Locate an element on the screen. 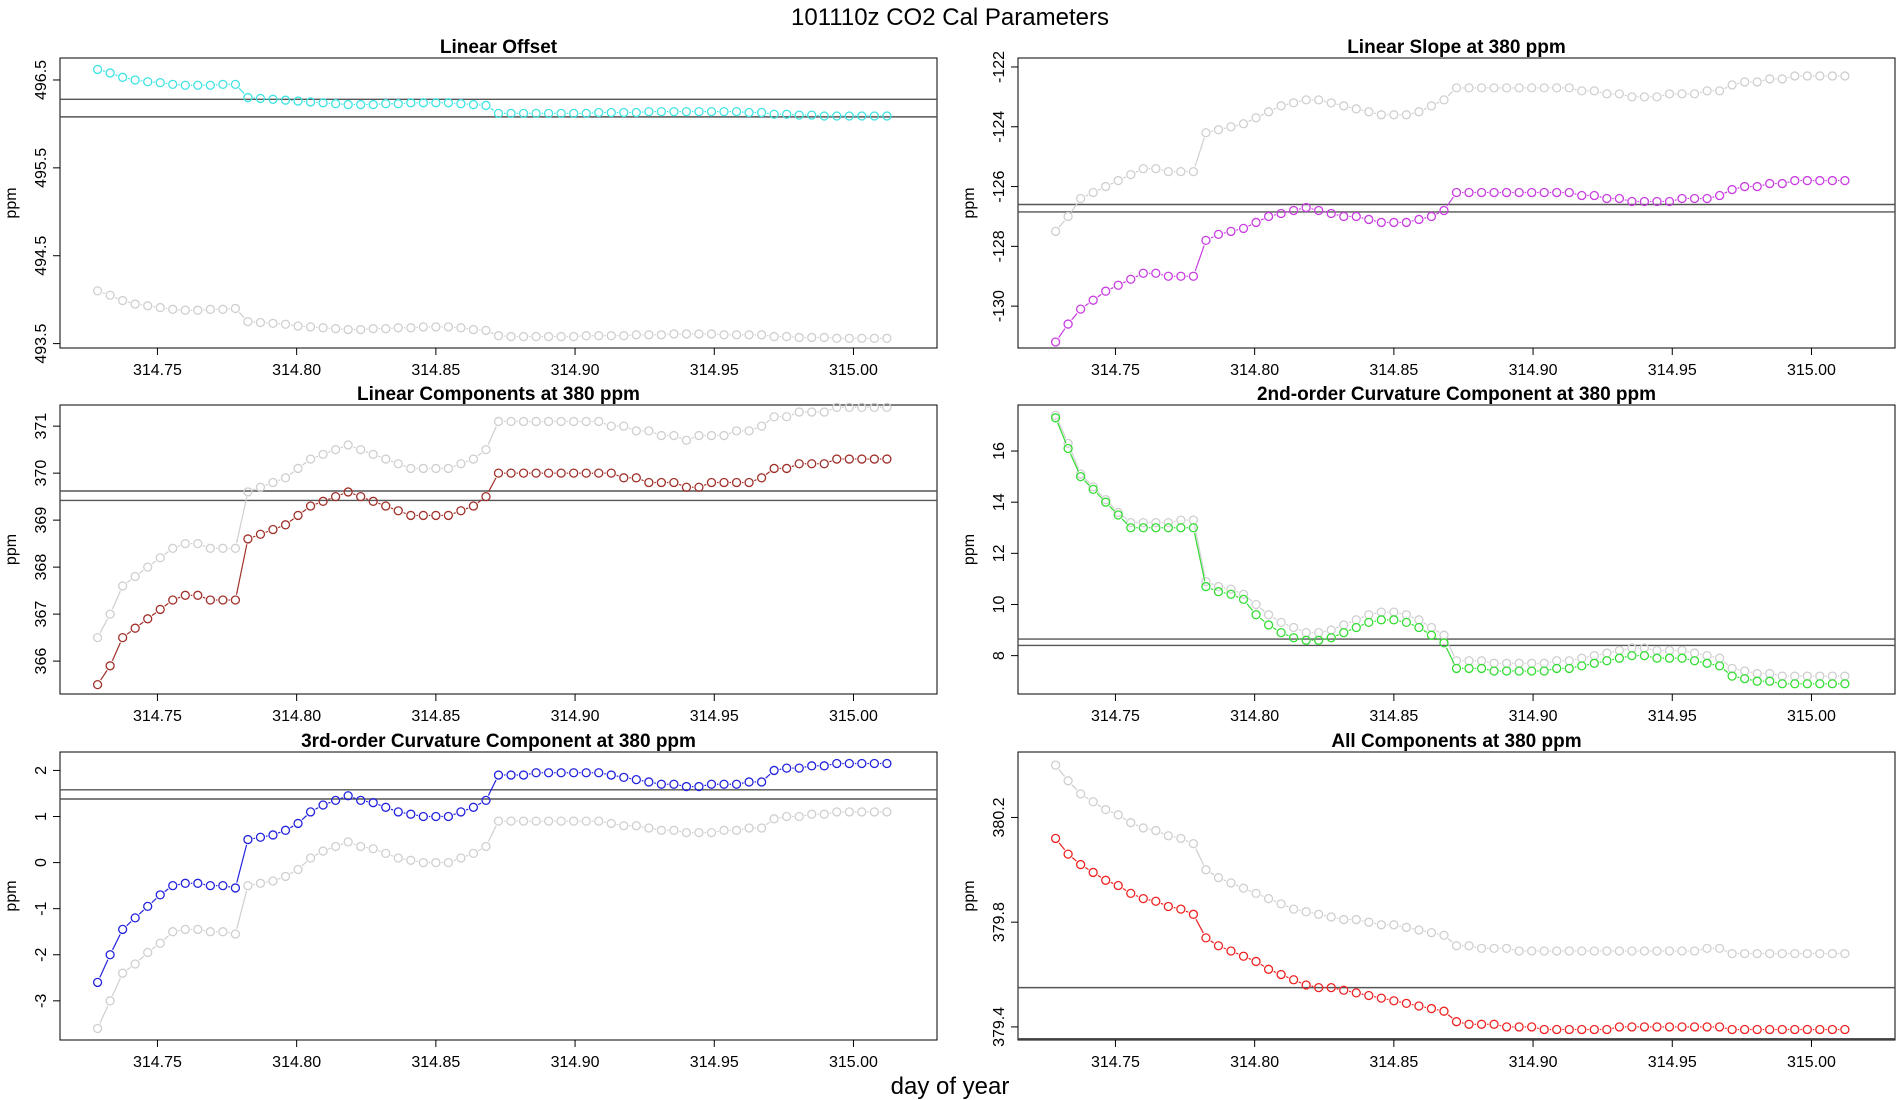 This screenshot has width=1900, height=1100. x-tick-label: 314.90 is located at coordinates (575, 1062).